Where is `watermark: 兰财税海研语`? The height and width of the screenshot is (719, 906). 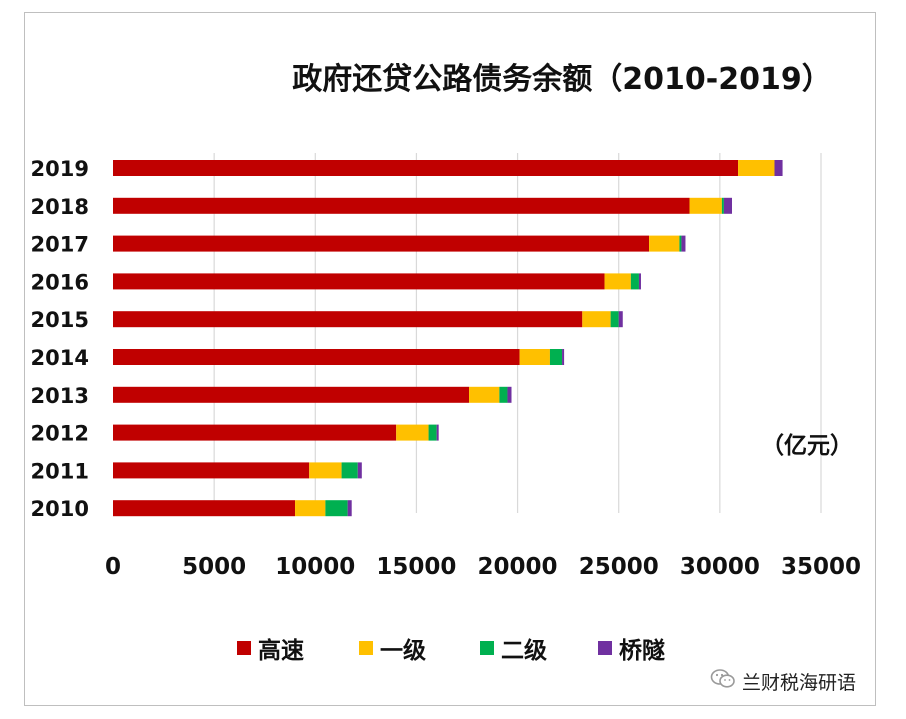
watermark: 兰财税海研语 is located at coordinates (783, 681).